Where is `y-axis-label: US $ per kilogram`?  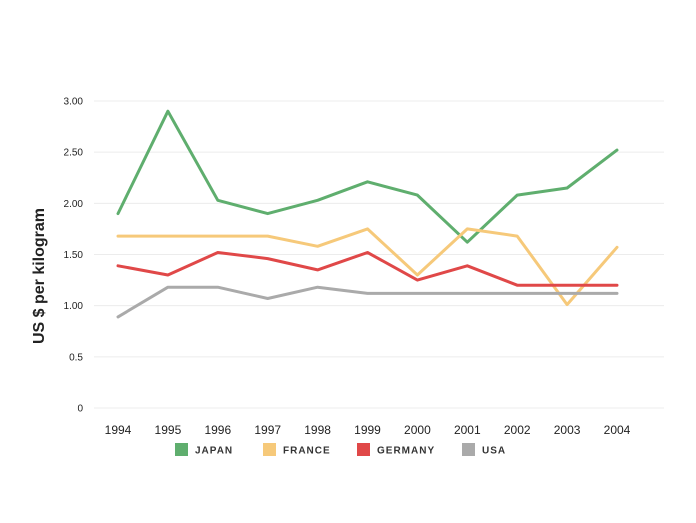 y-axis-label: US $ per kilogram is located at coordinates (39, 276).